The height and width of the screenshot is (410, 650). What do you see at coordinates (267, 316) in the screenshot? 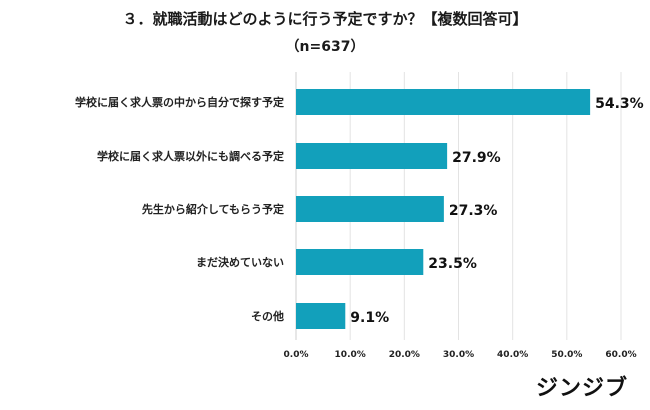
I see `category-label: その他` at bounding box center [267, 316].